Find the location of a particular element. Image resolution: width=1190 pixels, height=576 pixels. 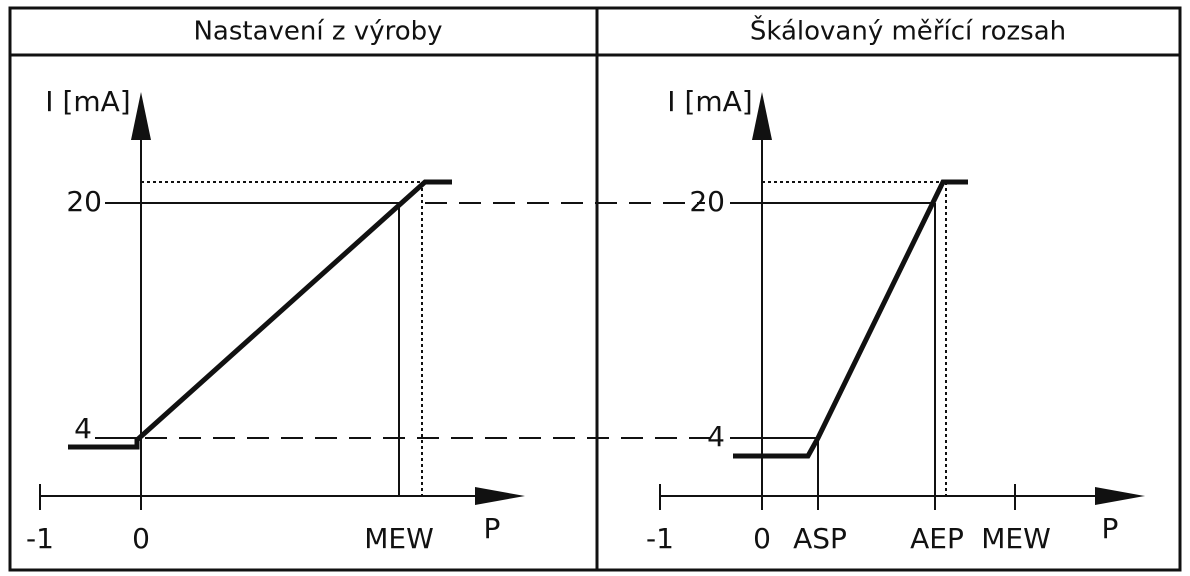

x-tick-label: AEP is located at coordinates (937, 538).